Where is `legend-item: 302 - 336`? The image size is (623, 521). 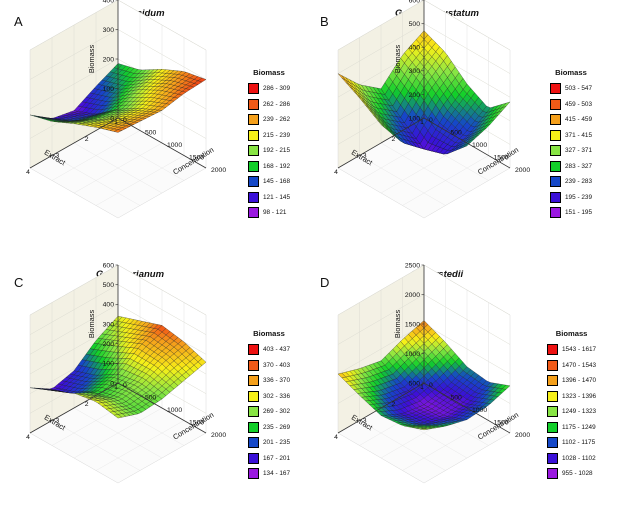 legend-item: 302 - 336 is located at coordinates (269, 397).